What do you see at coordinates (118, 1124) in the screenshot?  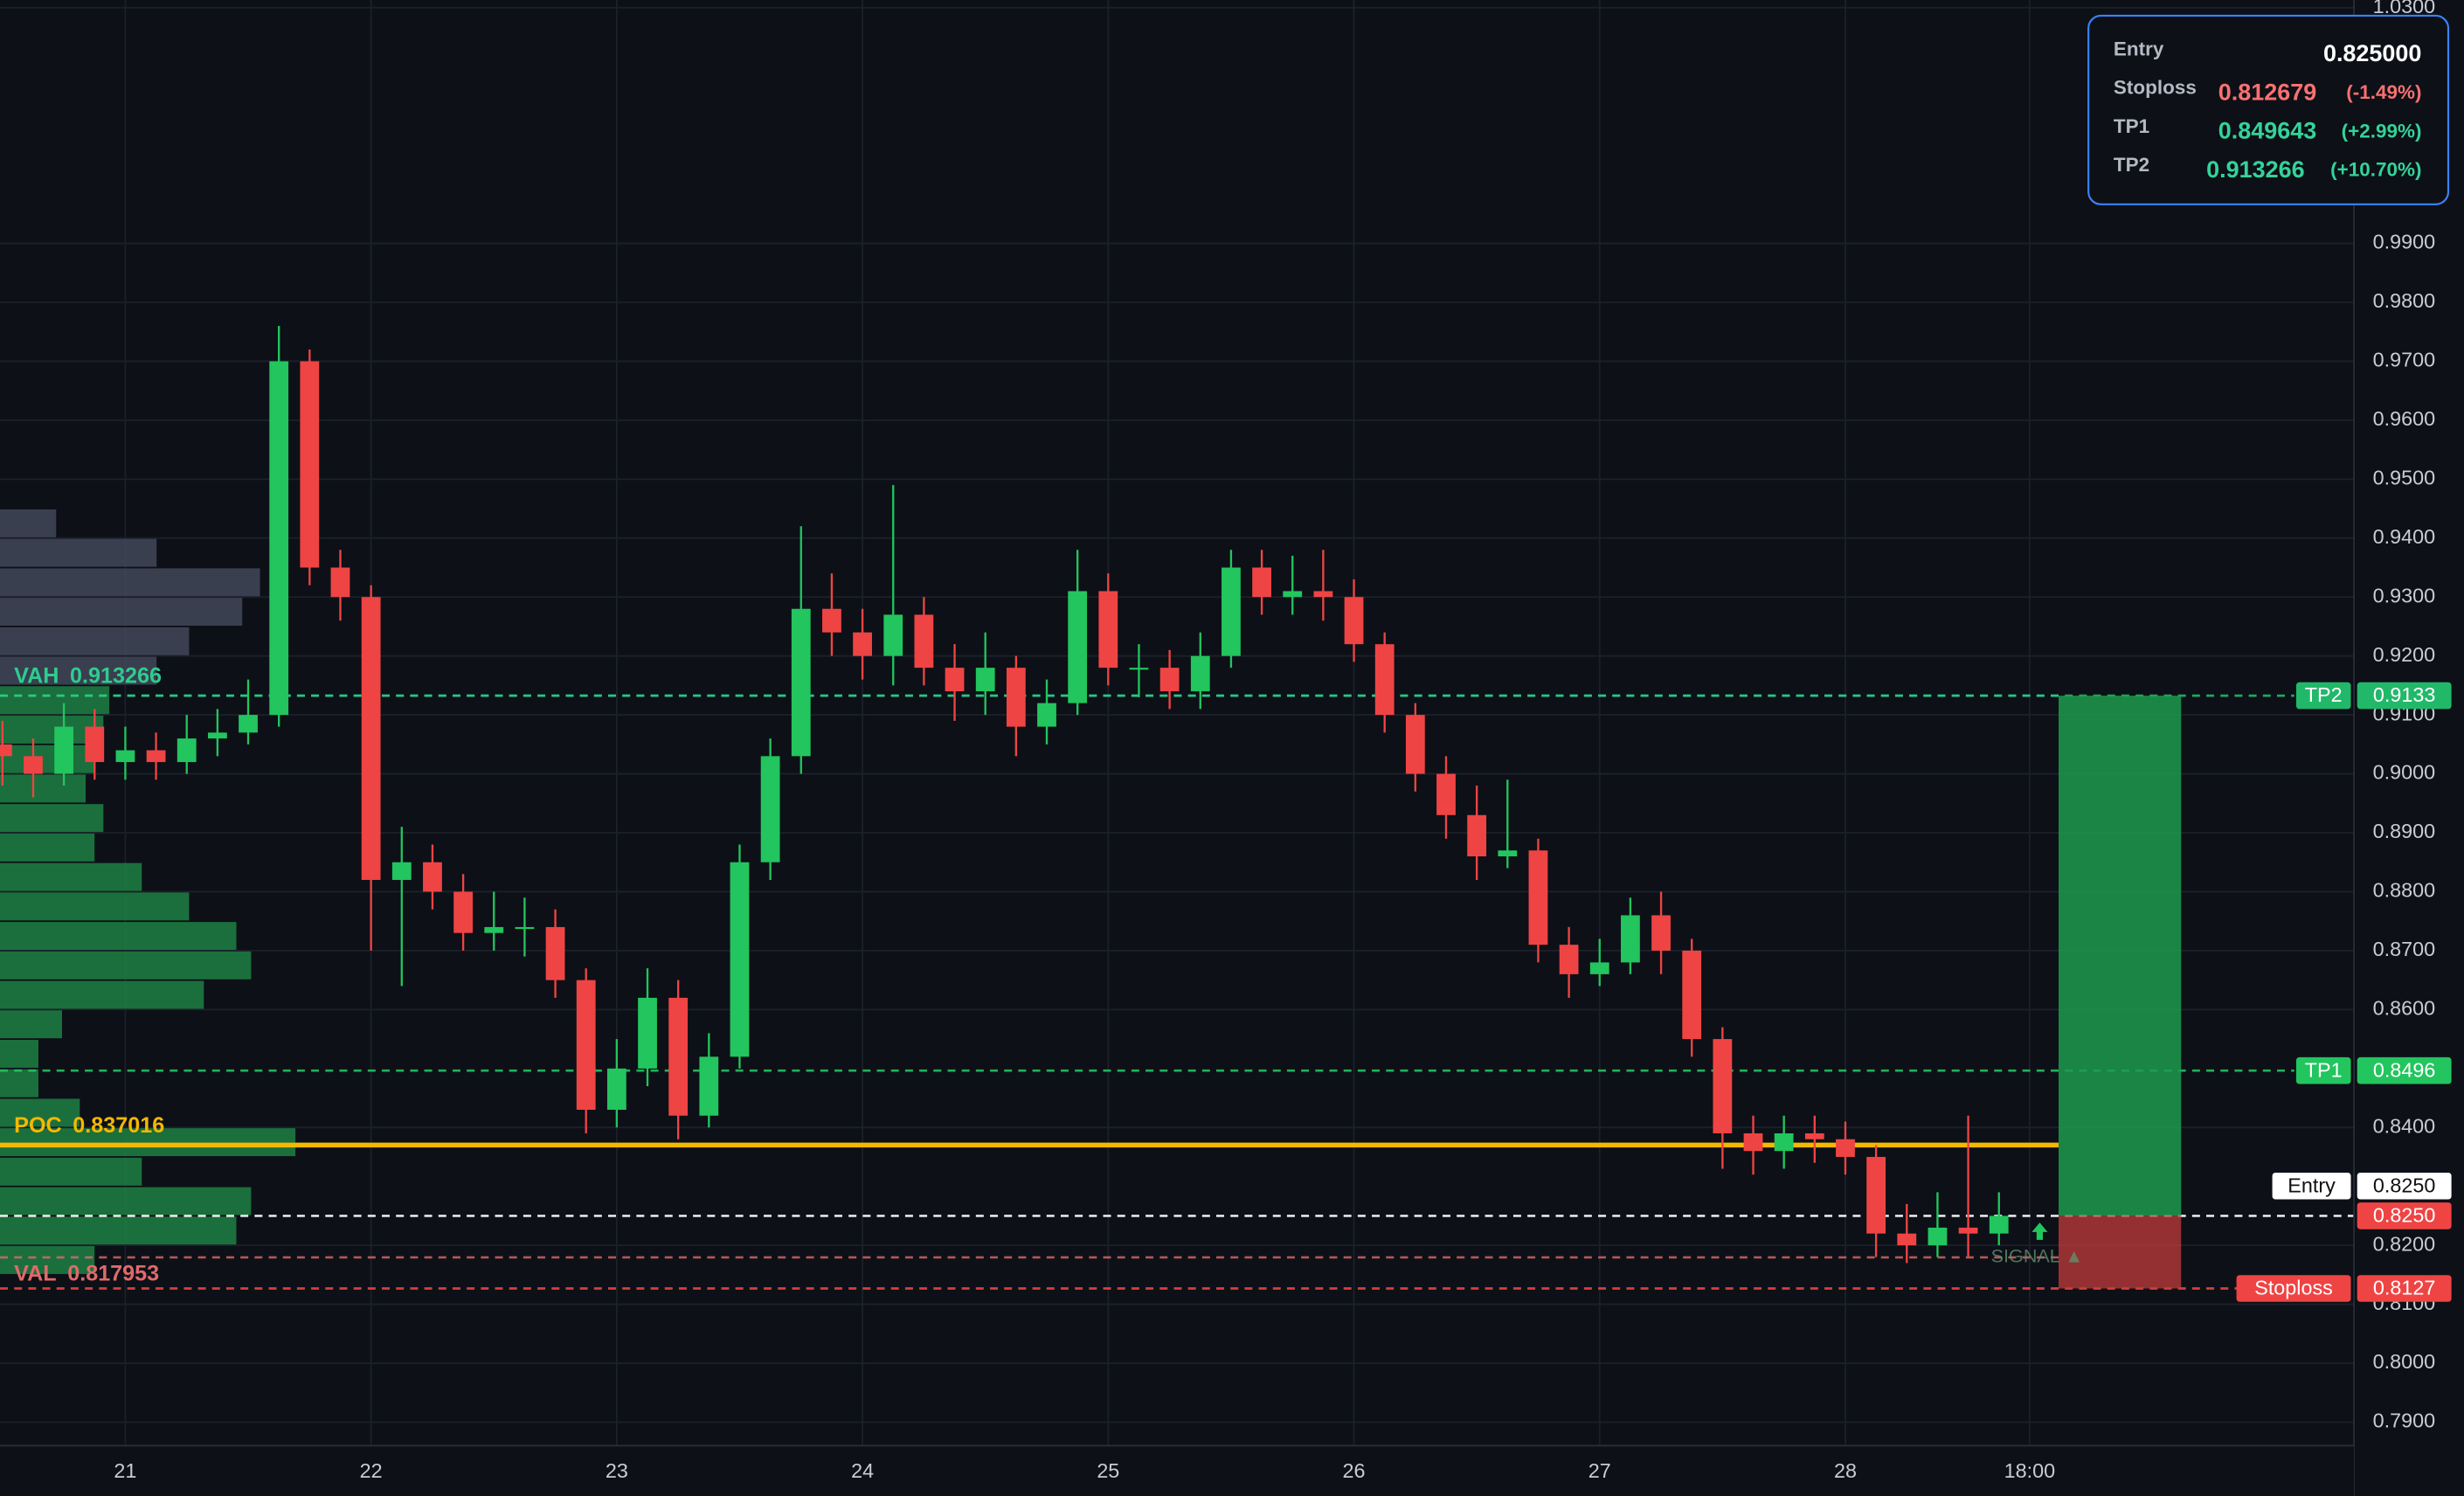 I see `profile-level-value: 0.837016` at bounding box center [118, 1124].